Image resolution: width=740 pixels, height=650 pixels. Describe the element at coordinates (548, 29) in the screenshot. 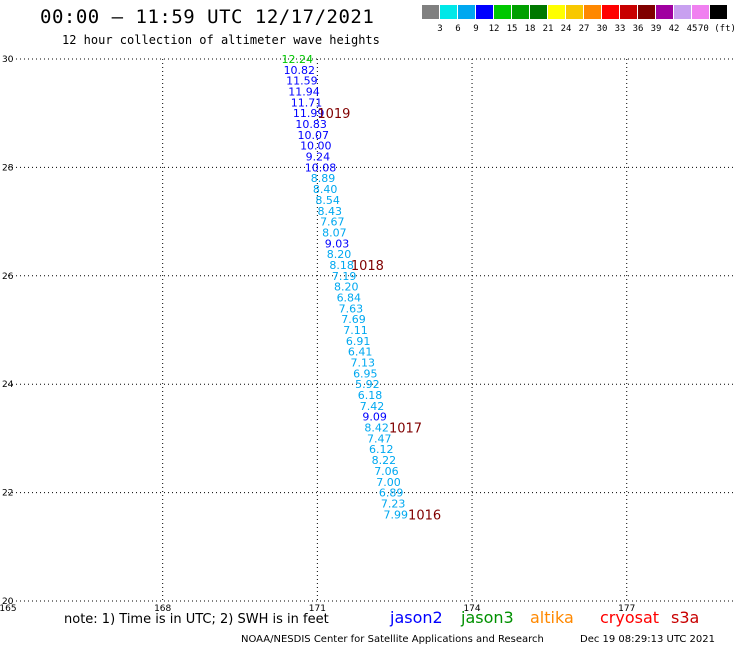

I see `color-scale-label: 21` at that location.